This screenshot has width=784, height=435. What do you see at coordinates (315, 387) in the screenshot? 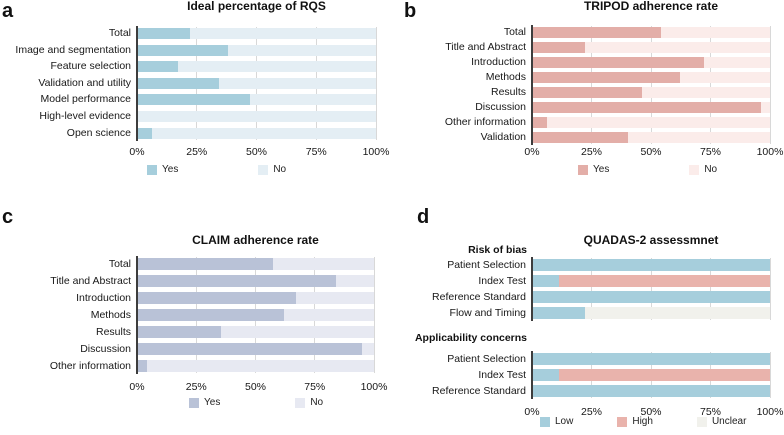
I see `x-tick-label: 75%` at bounding box center [315, 387].